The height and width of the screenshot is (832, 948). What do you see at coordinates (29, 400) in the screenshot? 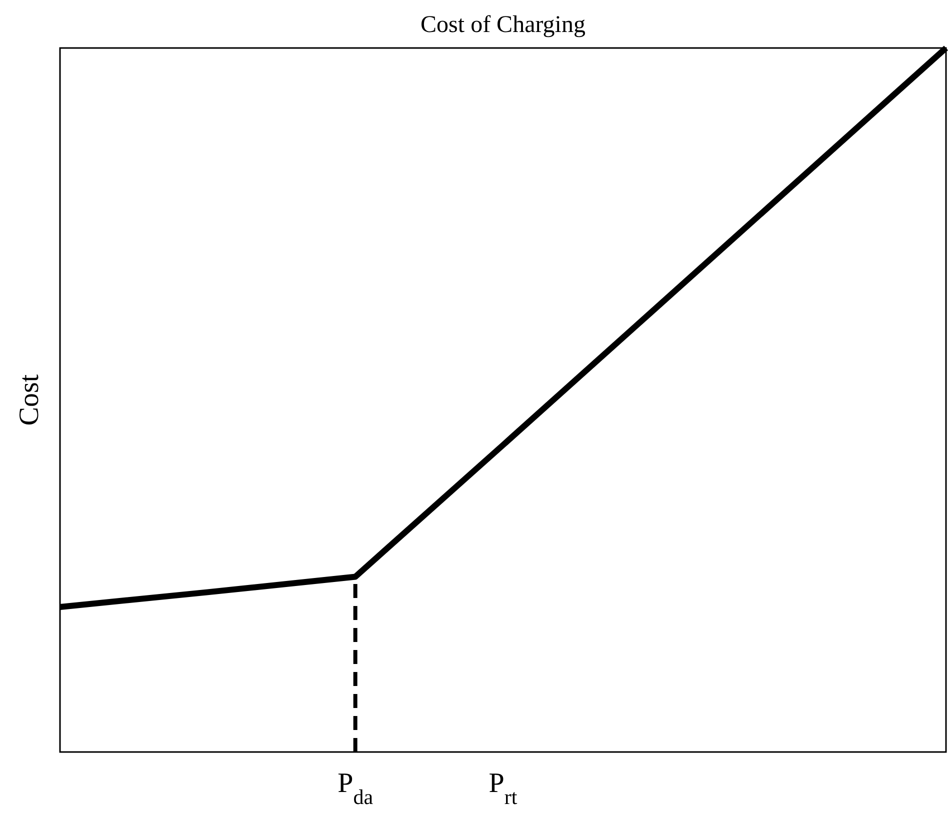
I see `y-axis-title: Cost` at bounding box center [29, 400].